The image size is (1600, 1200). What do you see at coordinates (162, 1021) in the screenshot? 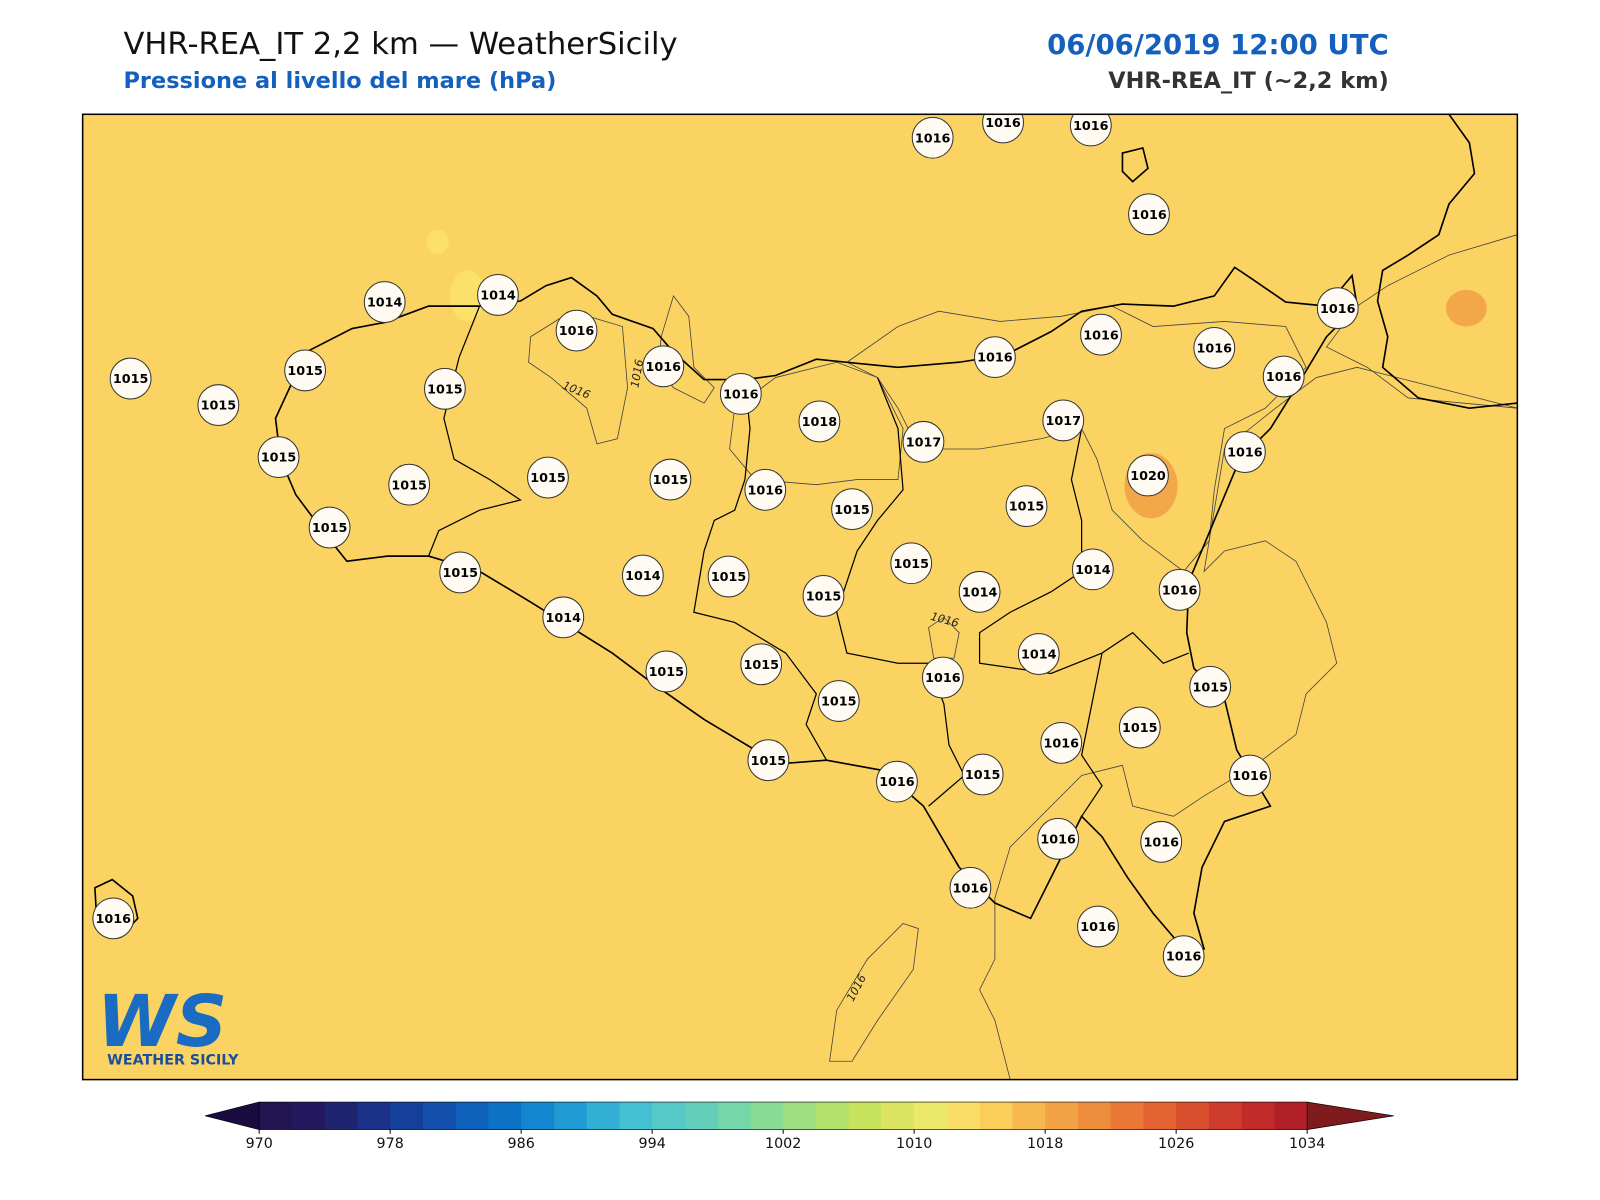
I see `logo-mark: WS` at bounding box center [162, 1021].